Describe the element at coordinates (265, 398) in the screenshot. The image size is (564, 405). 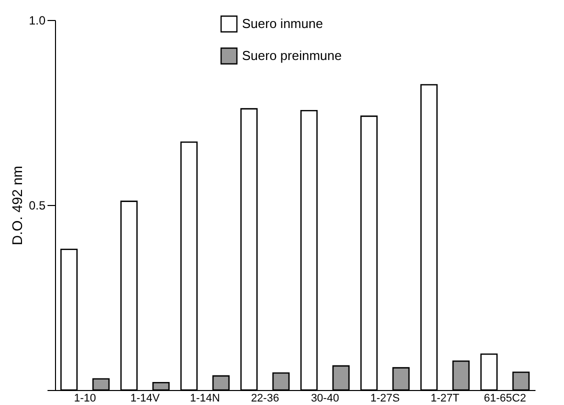
I see `x-tick-label: 22-36` at that location.